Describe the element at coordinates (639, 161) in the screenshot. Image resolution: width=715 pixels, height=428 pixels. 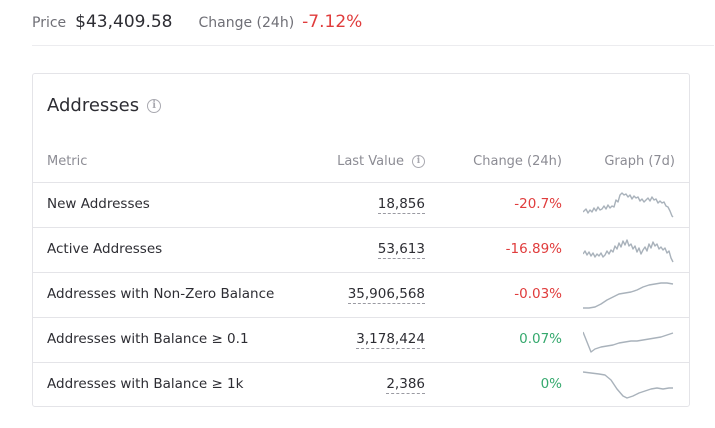
I see `column-graph: Graph (7d)` at that location.